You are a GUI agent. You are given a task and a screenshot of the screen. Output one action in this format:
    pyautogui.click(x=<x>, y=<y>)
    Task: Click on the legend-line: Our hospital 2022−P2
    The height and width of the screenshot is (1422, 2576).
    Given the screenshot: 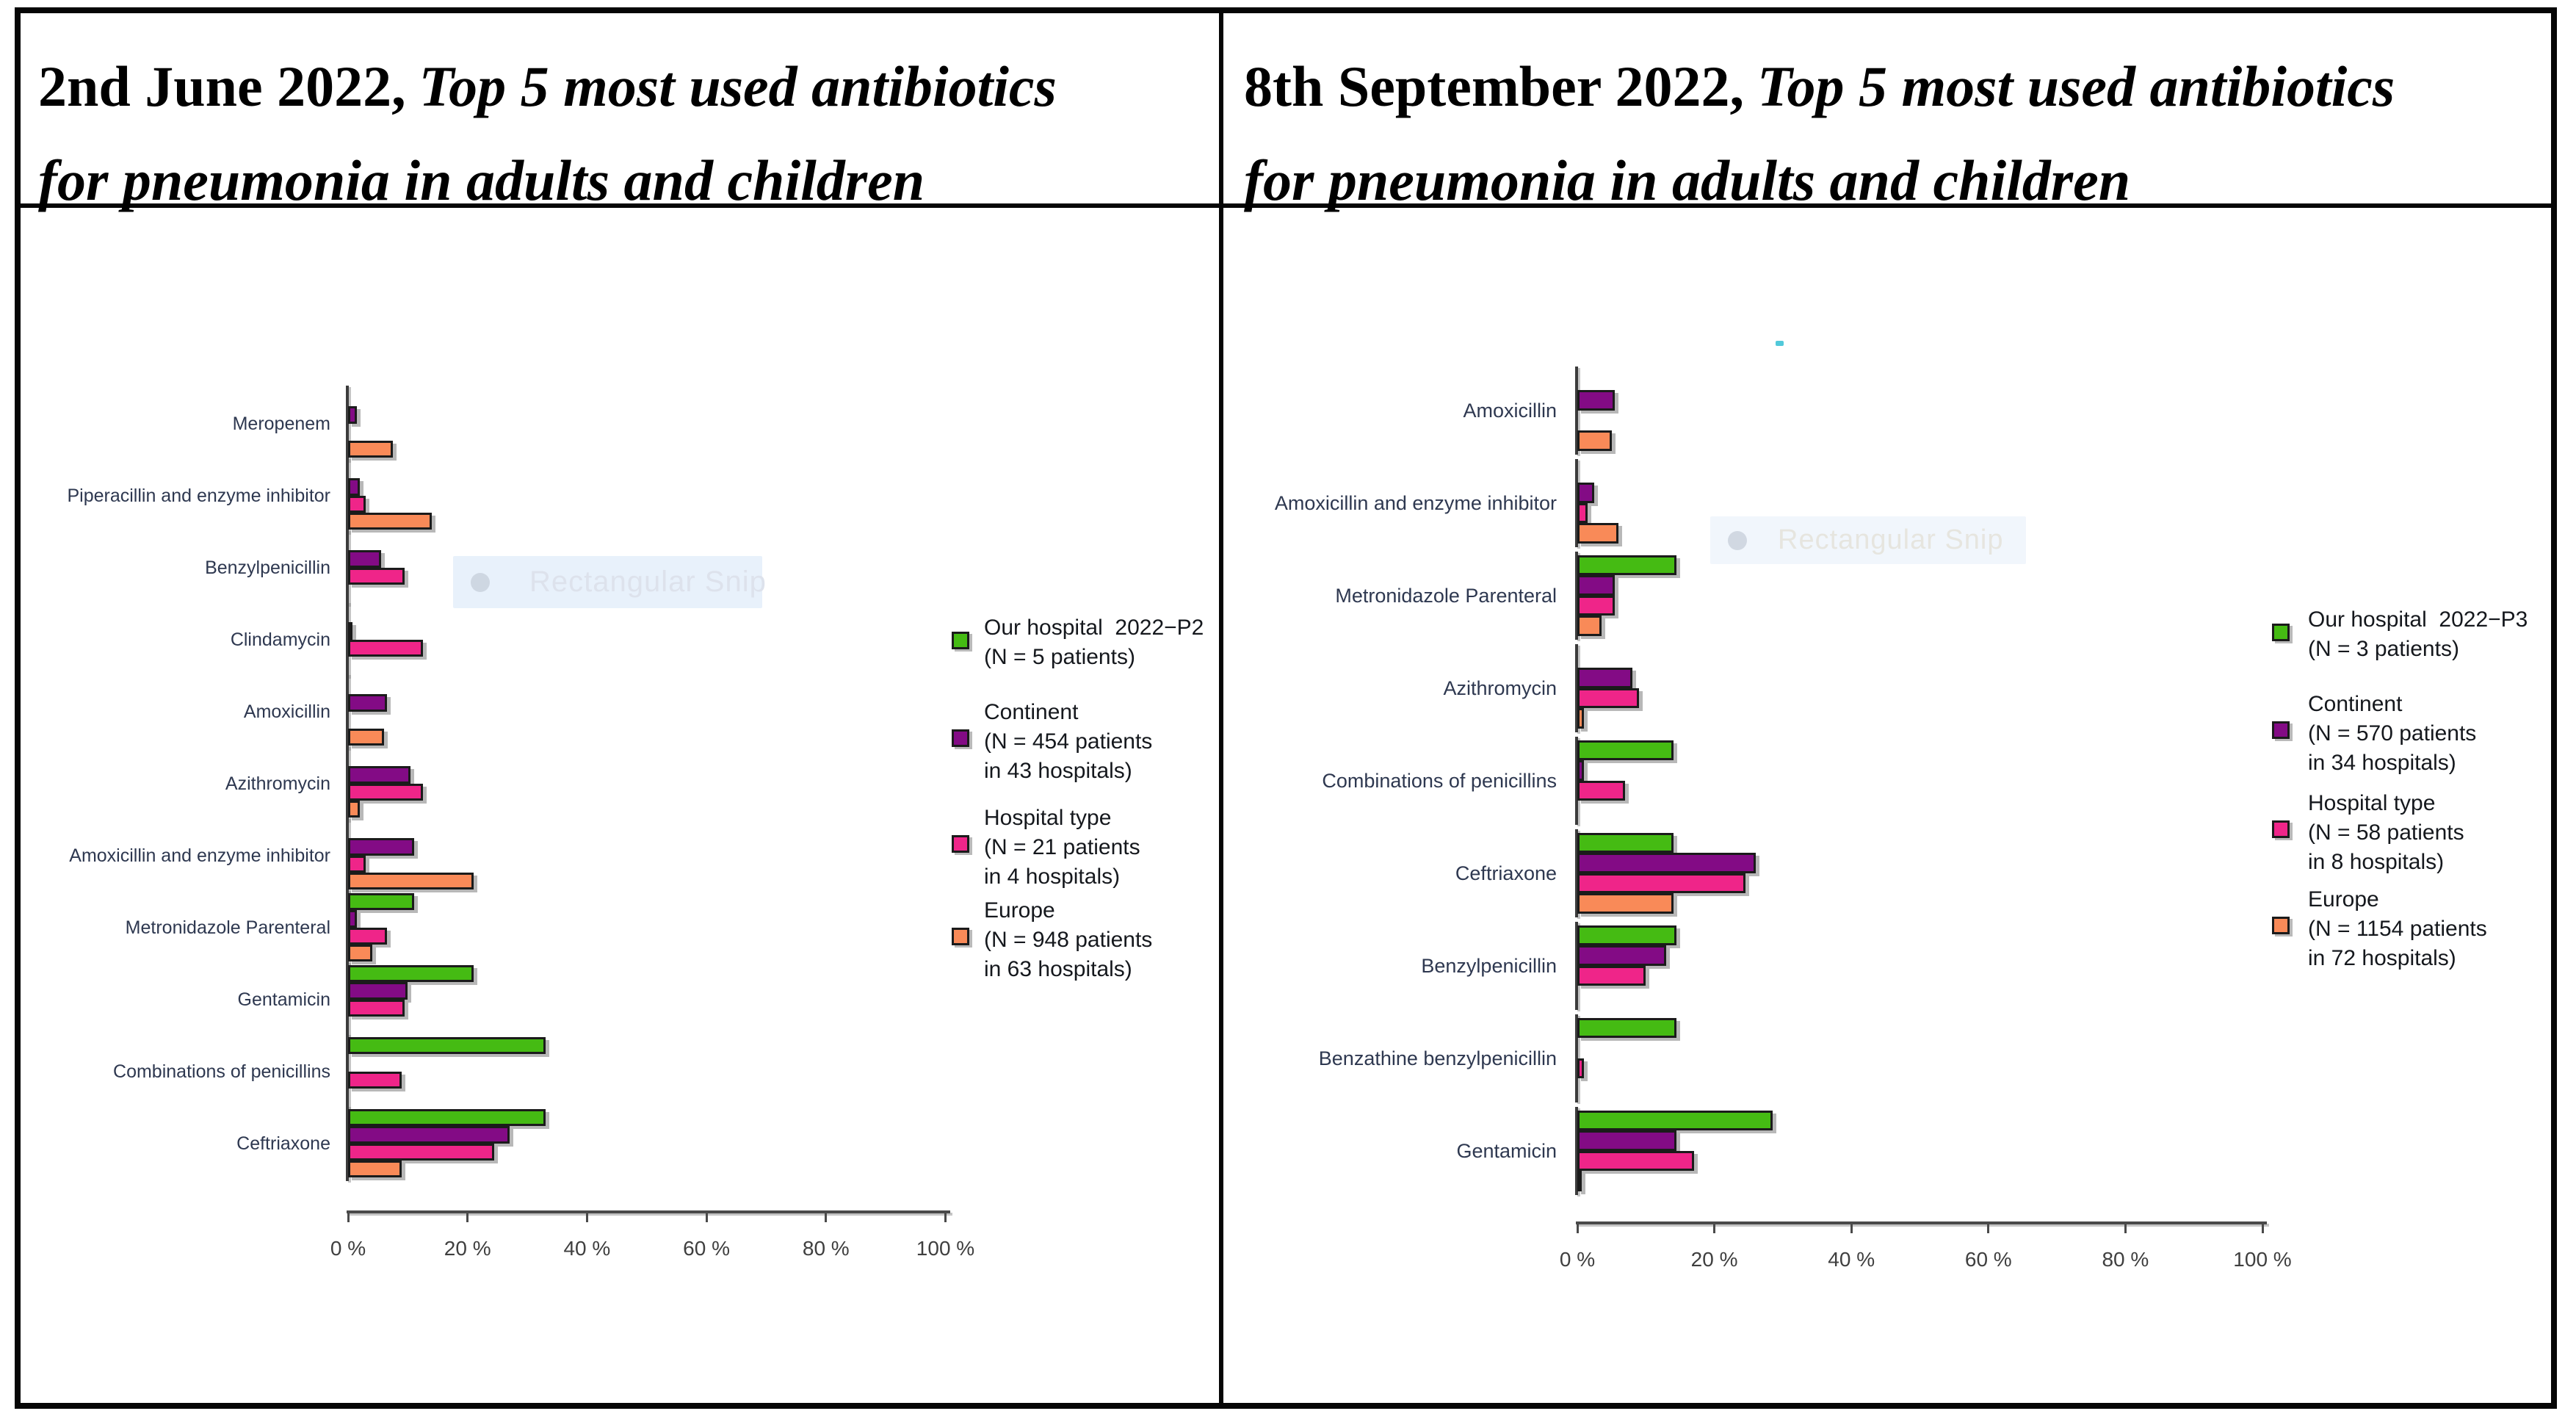 What is the action you would take?
    pyautogui.click(x=1094, y=628)
    